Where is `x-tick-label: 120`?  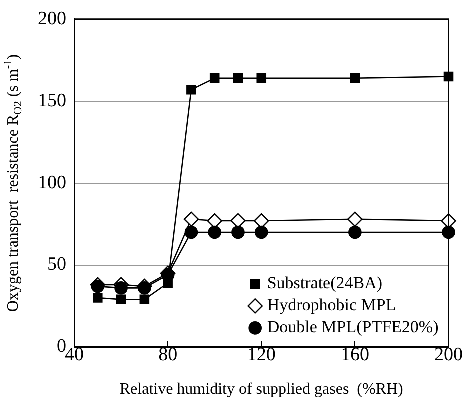
x-tick-label: 120 is located at coordinates (261, 355).